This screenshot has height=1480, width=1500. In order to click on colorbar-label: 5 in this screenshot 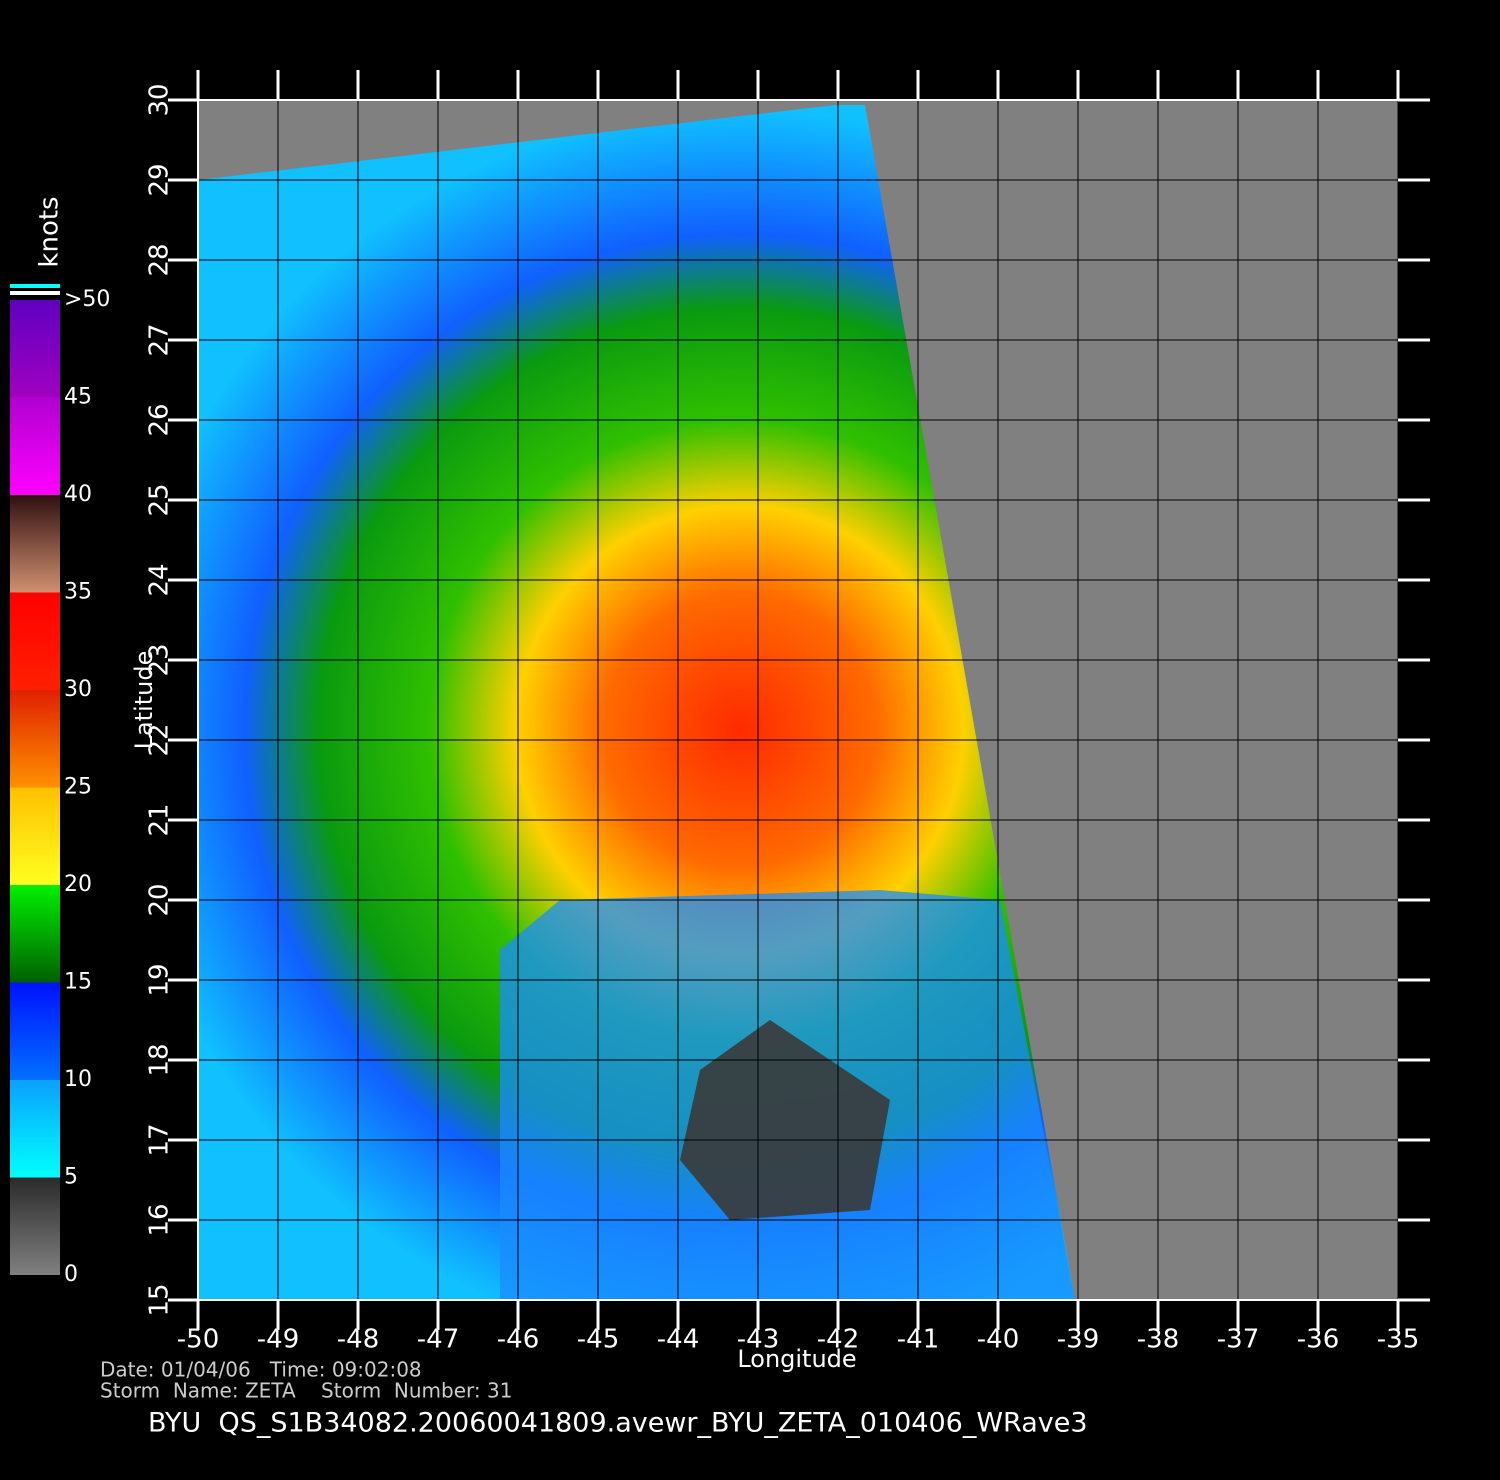, I will do `click(71, 1177)`.